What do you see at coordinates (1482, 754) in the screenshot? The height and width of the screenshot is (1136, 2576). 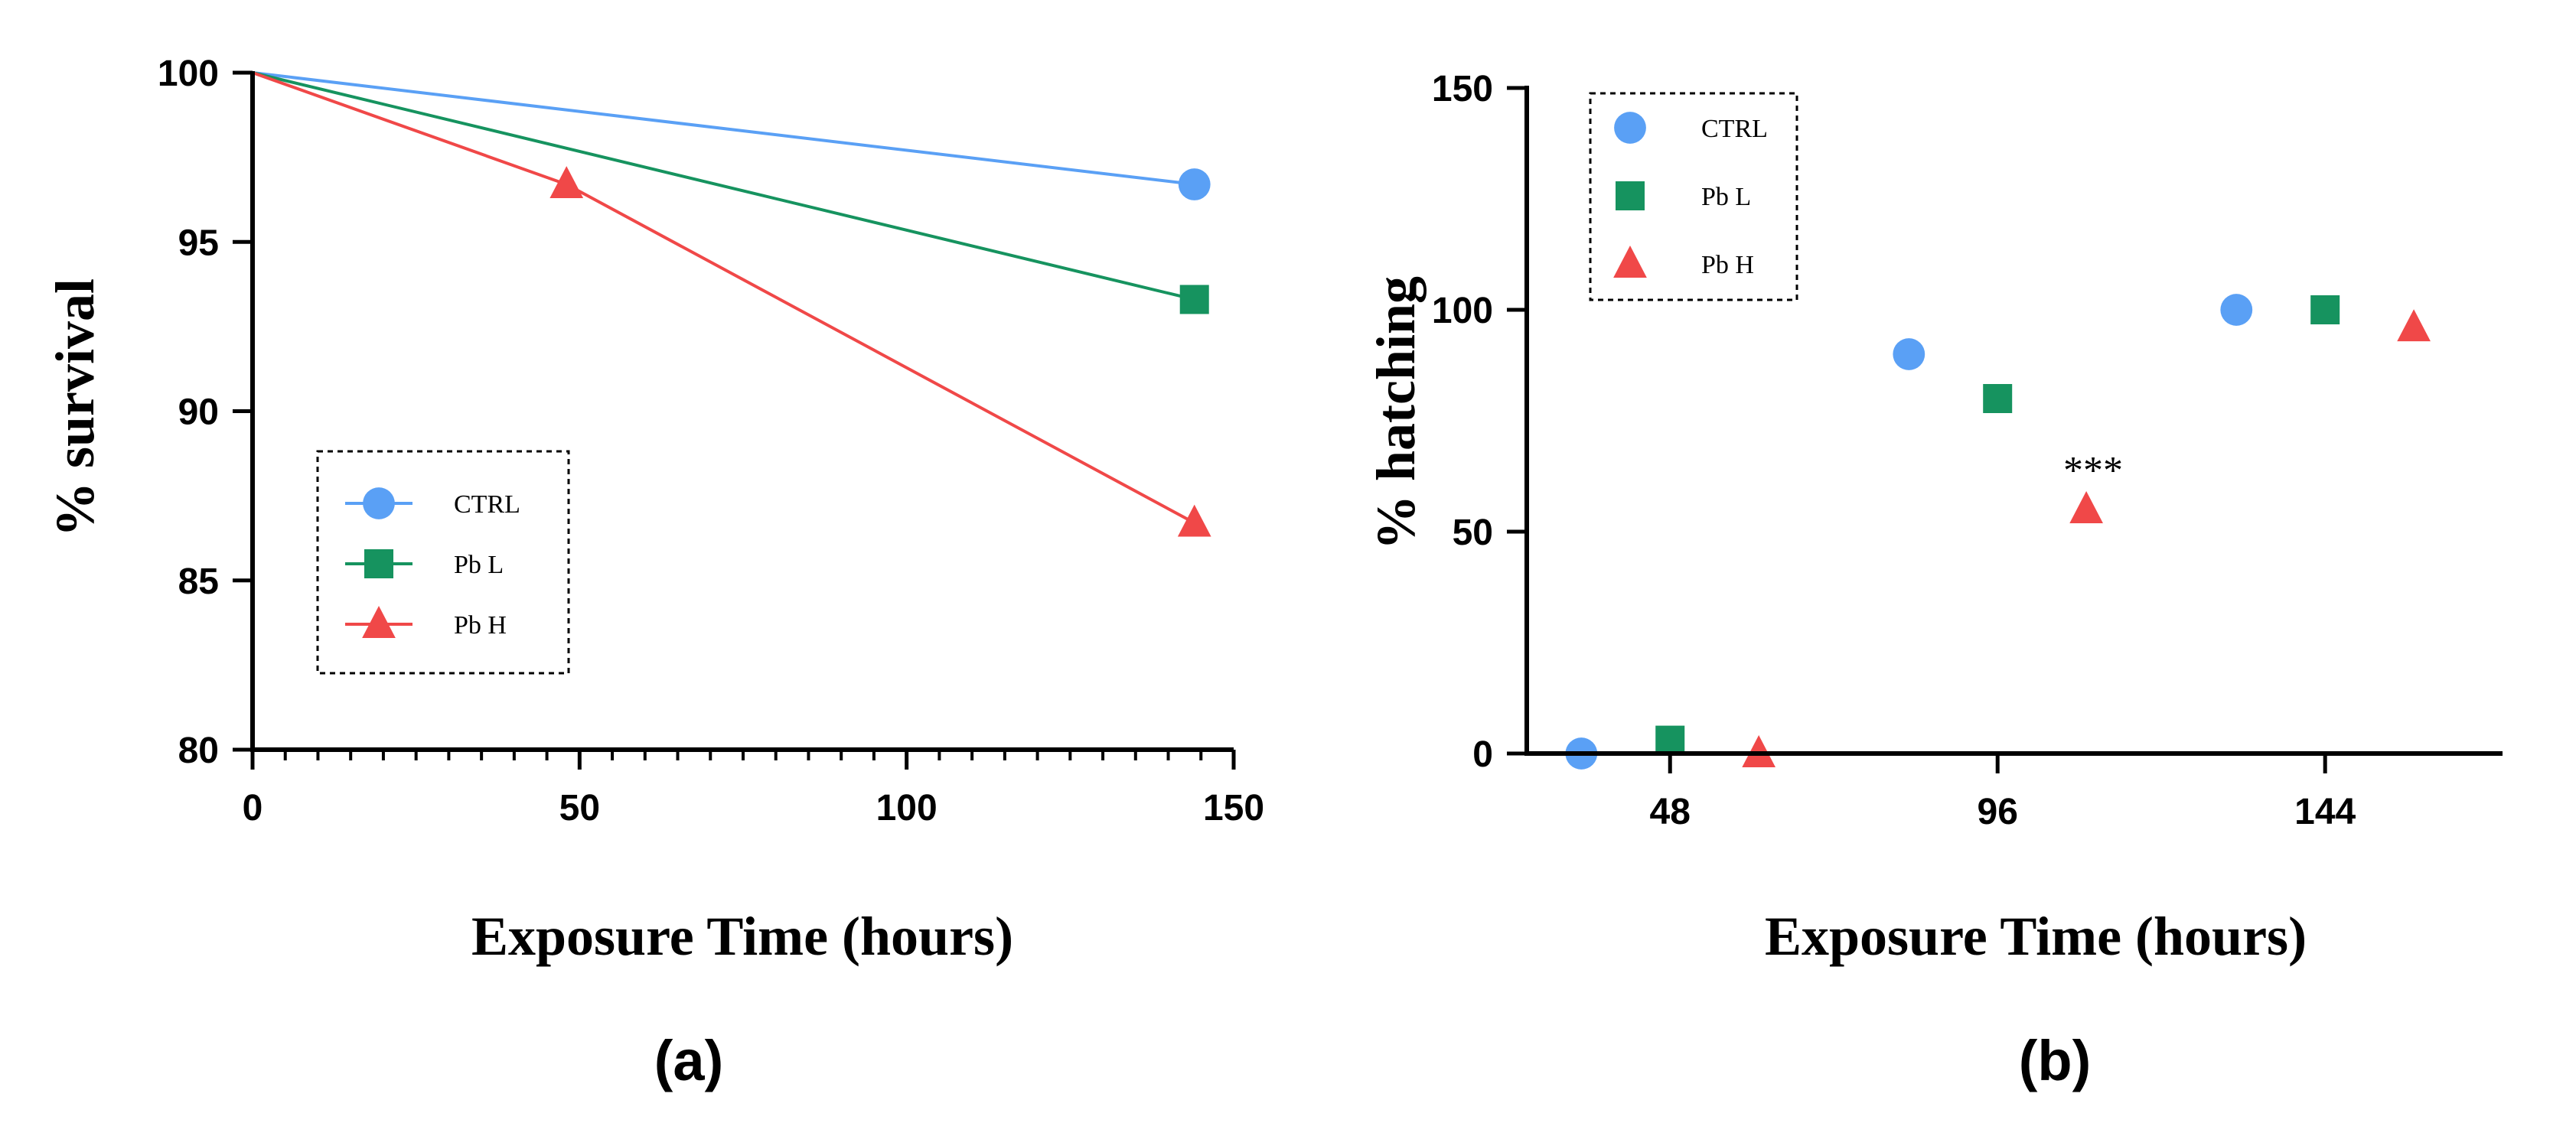 I see `y-tick-label: 0` at bounding box center [1482, 754].